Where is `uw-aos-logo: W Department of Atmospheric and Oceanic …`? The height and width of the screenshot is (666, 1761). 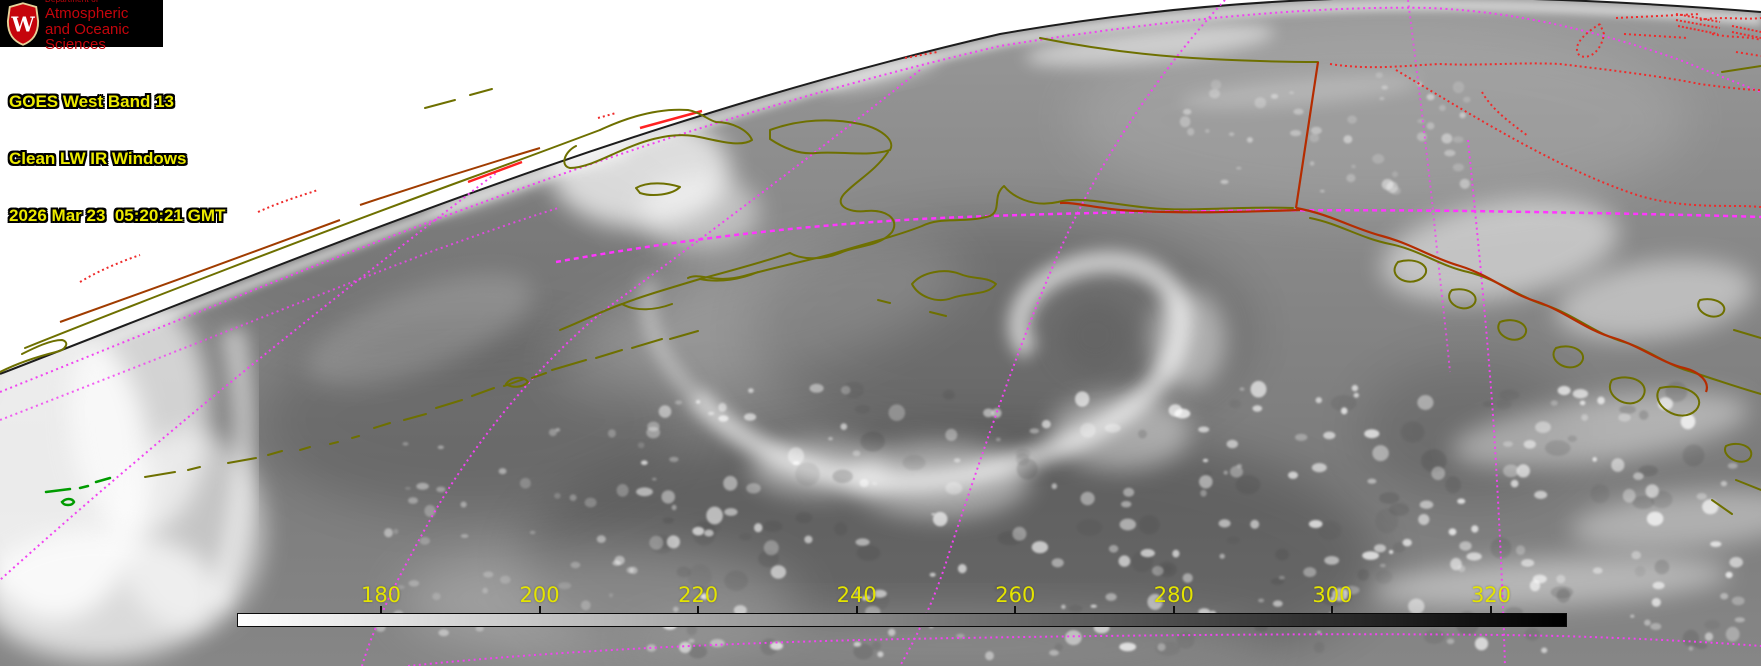 uw-aos-logo: W Department of Atmospheric and Oceanic … is located at coordinates (81, 26).